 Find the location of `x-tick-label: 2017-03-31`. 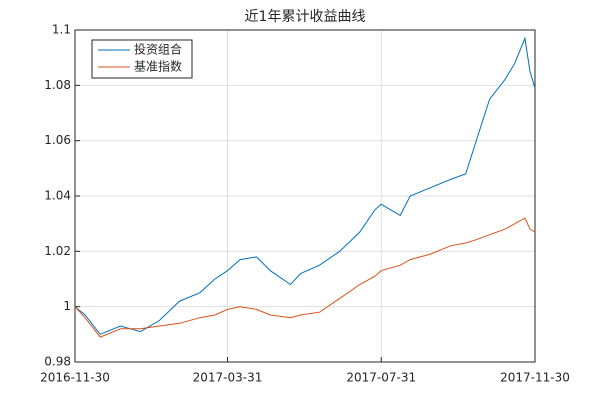

x-tick-label: 2017-03-31 is located at coordinates (228, 378).